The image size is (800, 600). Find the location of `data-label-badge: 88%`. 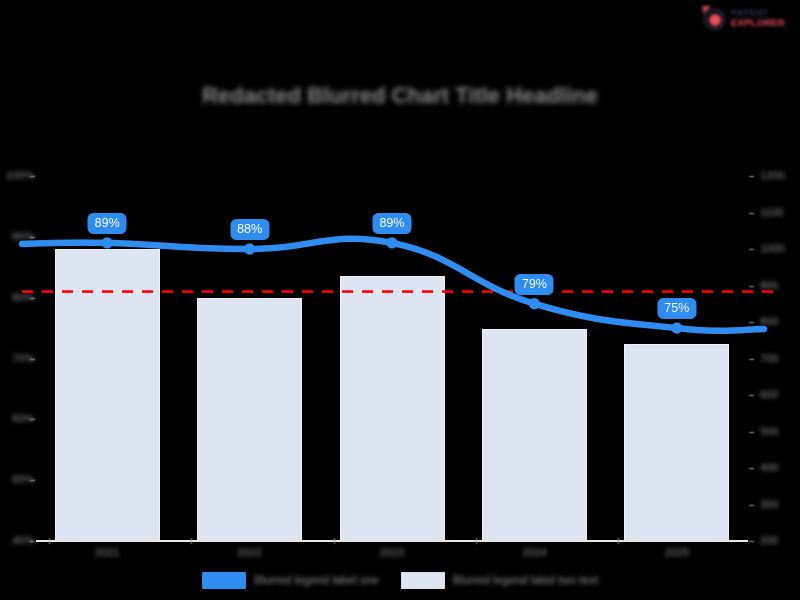

data-label-badge: 88% is located at coordinates (250, 229).